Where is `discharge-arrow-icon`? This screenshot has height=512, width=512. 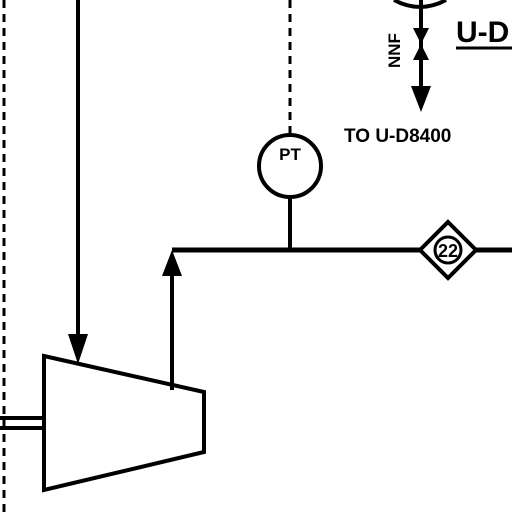 discharge-arrow-icon is located at coordinates (172, 263).